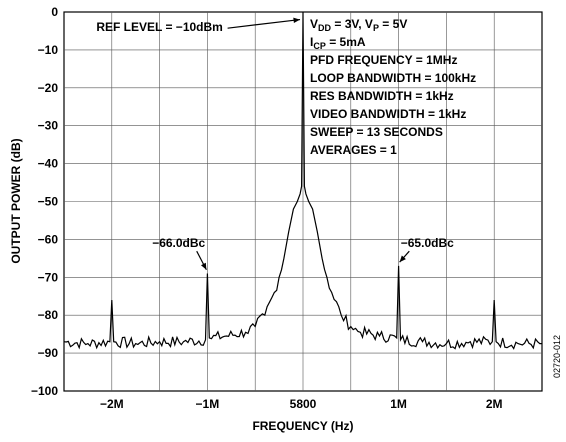  Describe the element at coordinates (48, 164) in the screenshot. I see `y-tick-label: −40` at that location.